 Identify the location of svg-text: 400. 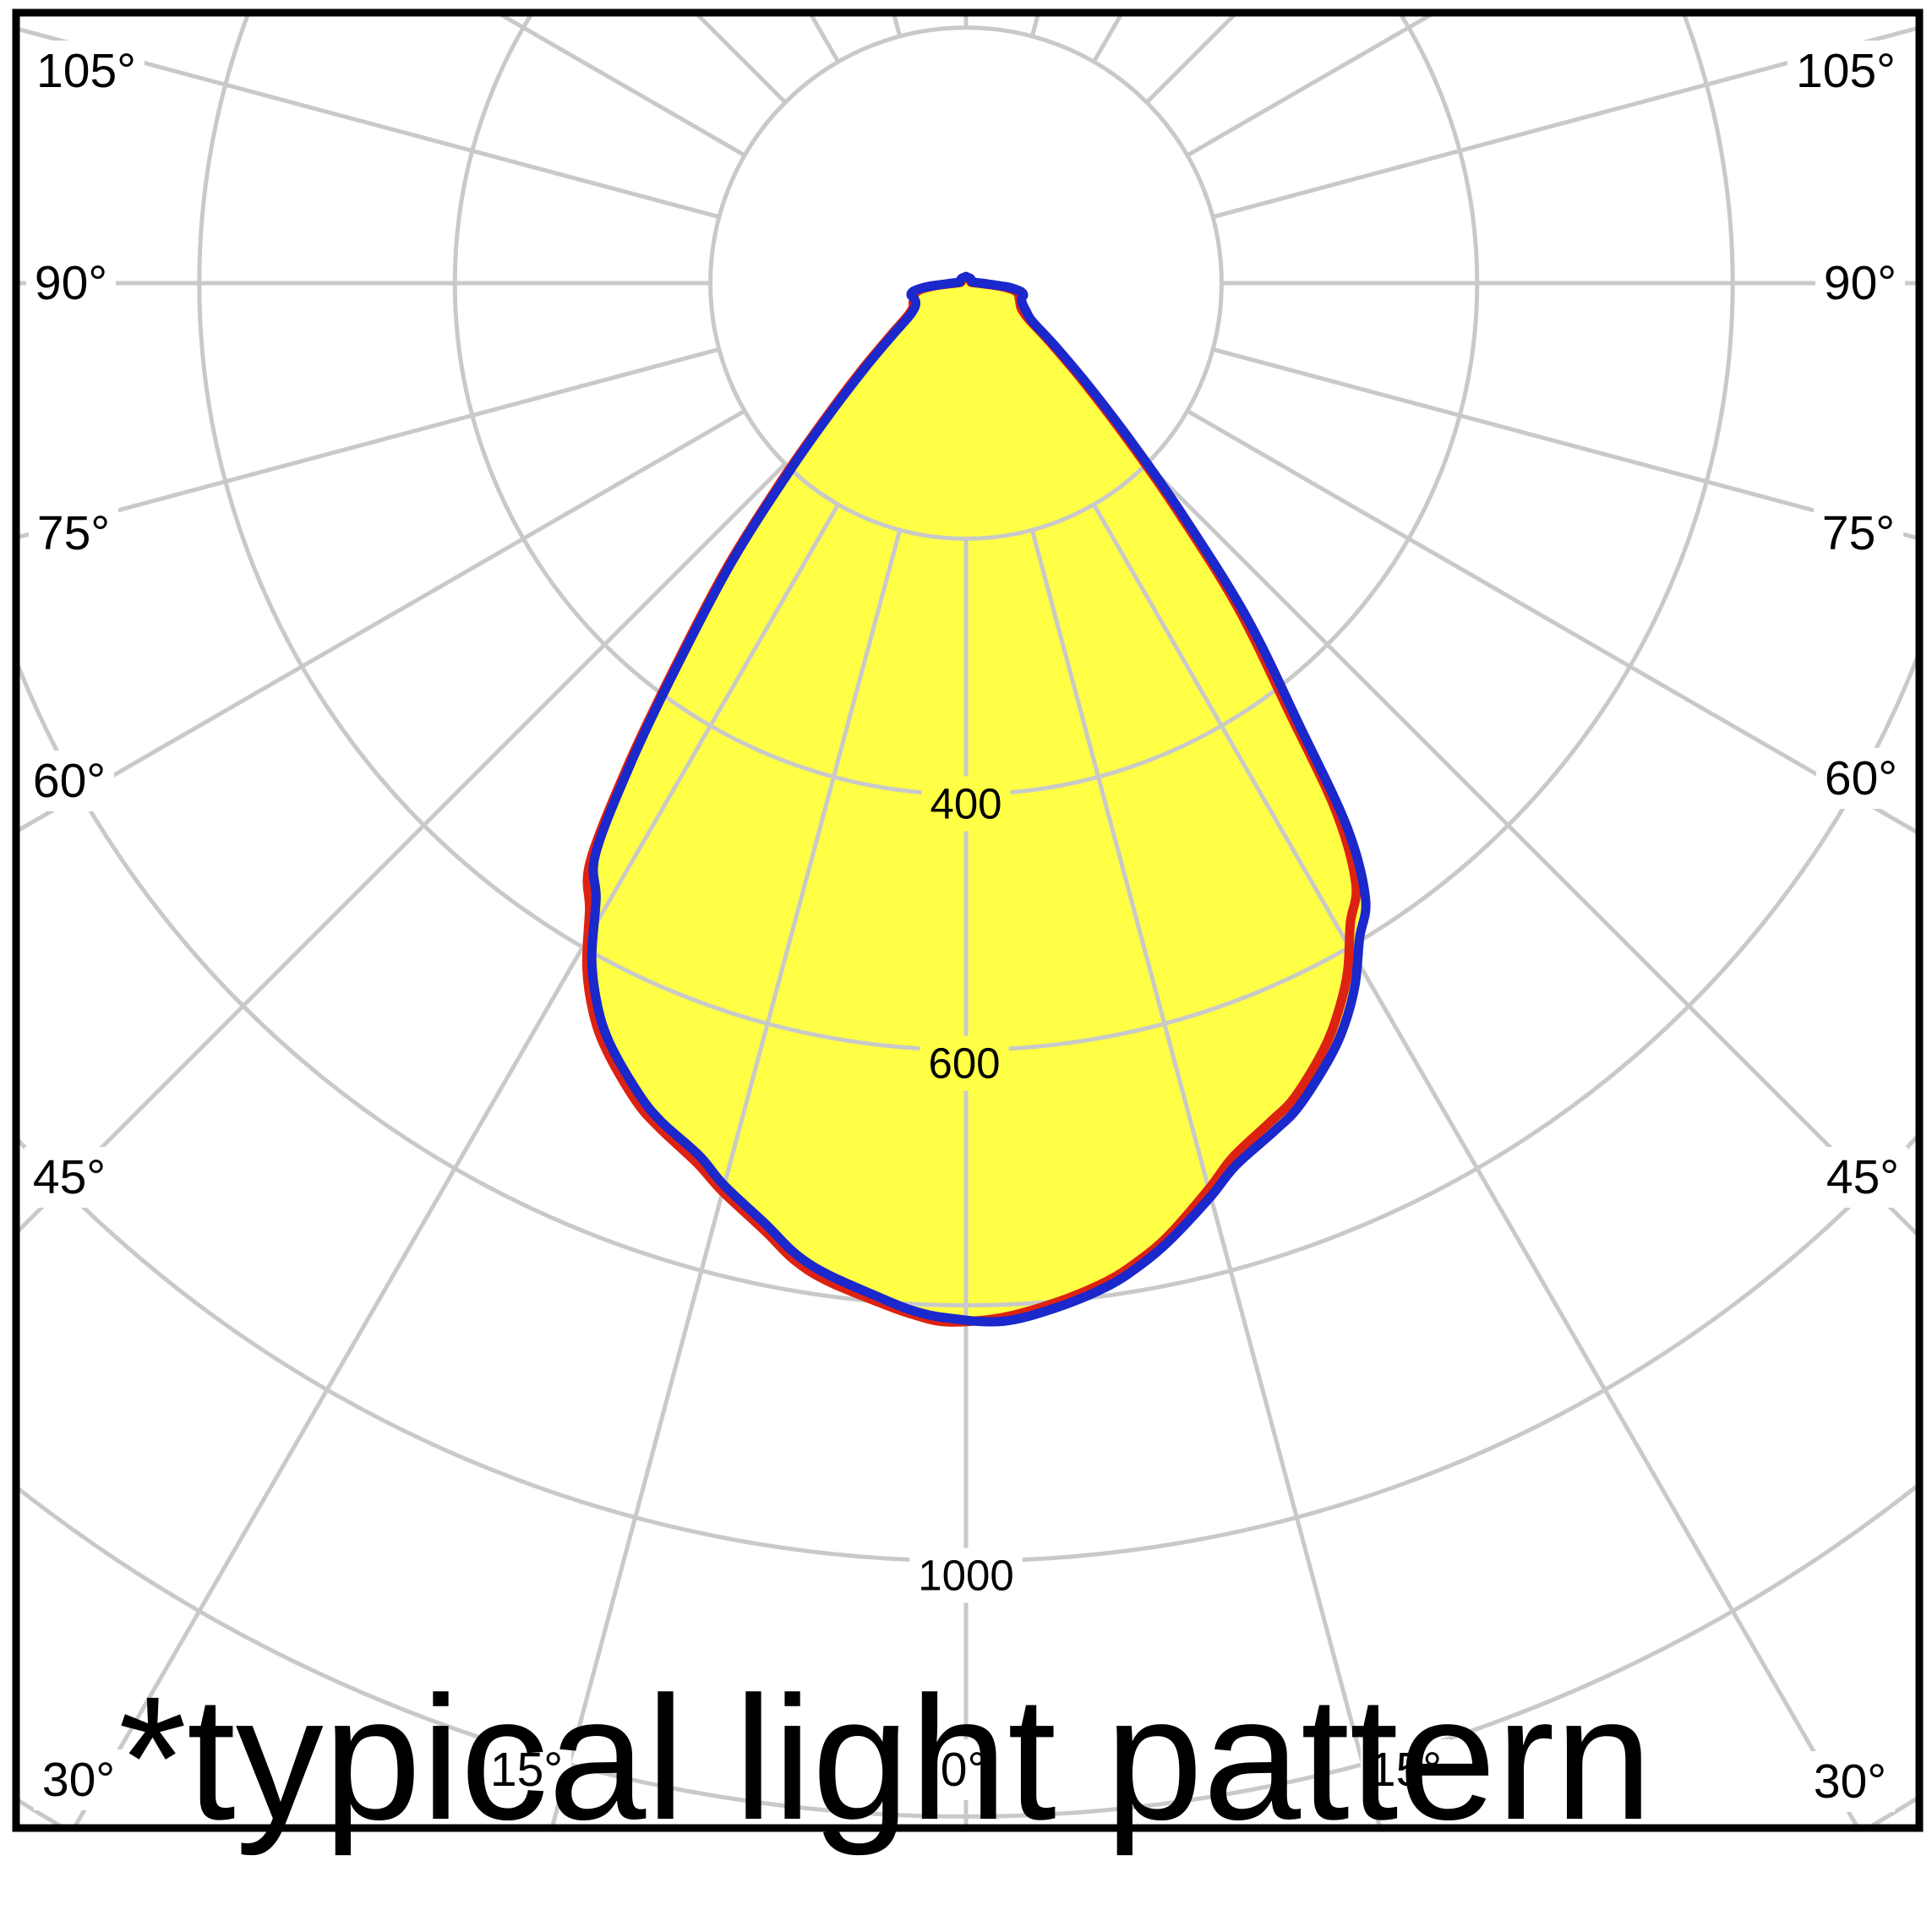
(965, 804).